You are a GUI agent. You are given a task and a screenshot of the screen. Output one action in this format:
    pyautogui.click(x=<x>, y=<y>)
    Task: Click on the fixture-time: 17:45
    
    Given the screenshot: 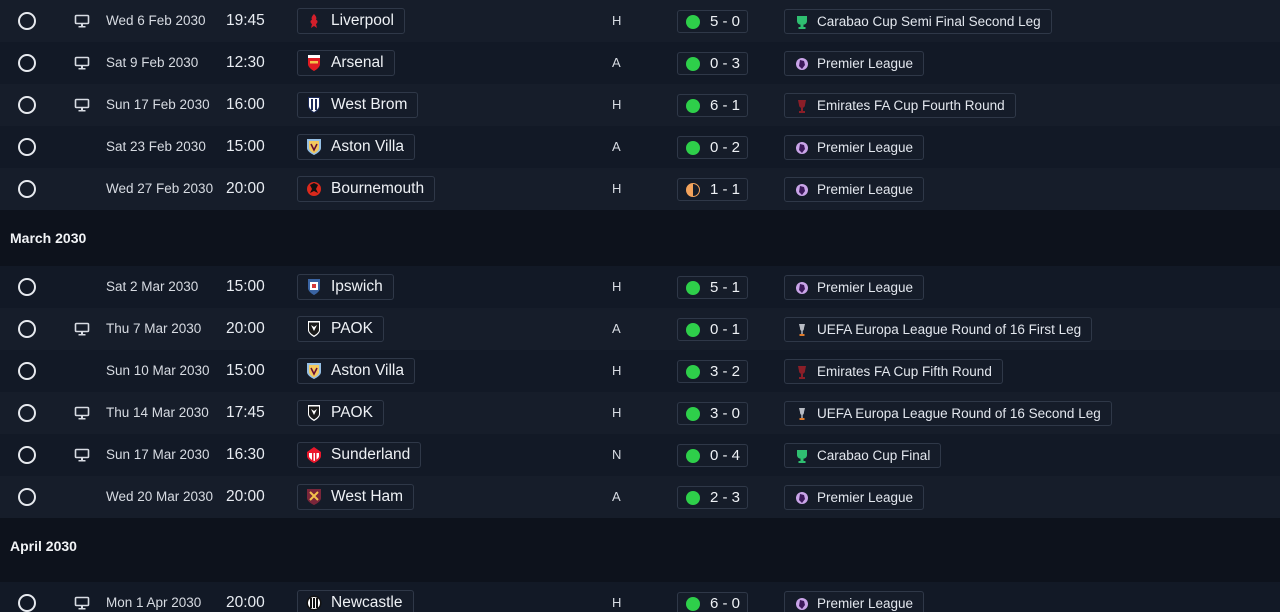 What is the action you would take?
    pyautogui.click(x=245, y=412)
    